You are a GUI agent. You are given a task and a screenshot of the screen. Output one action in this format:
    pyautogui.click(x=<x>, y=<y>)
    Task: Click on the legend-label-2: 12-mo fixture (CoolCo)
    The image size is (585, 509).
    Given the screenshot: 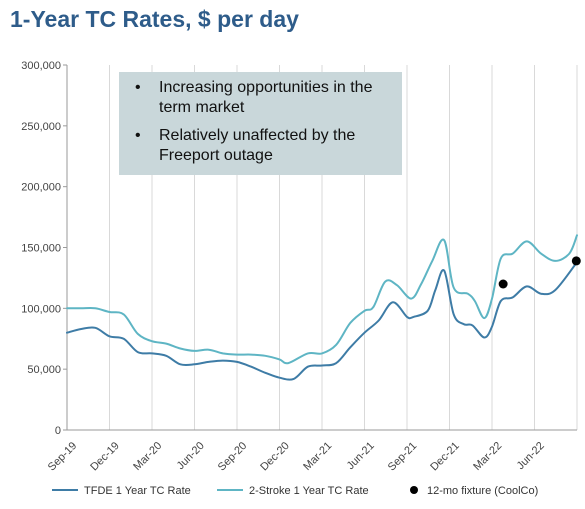 What is the action you would take?
    pyautogui.click(x=482, y=491)
    